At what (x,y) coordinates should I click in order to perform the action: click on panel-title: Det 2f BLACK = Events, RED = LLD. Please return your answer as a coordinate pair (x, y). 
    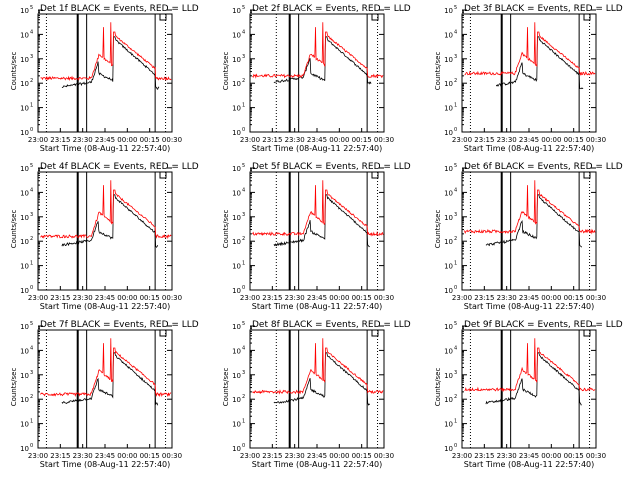
    Looking at the image, I should click on (331, 9).